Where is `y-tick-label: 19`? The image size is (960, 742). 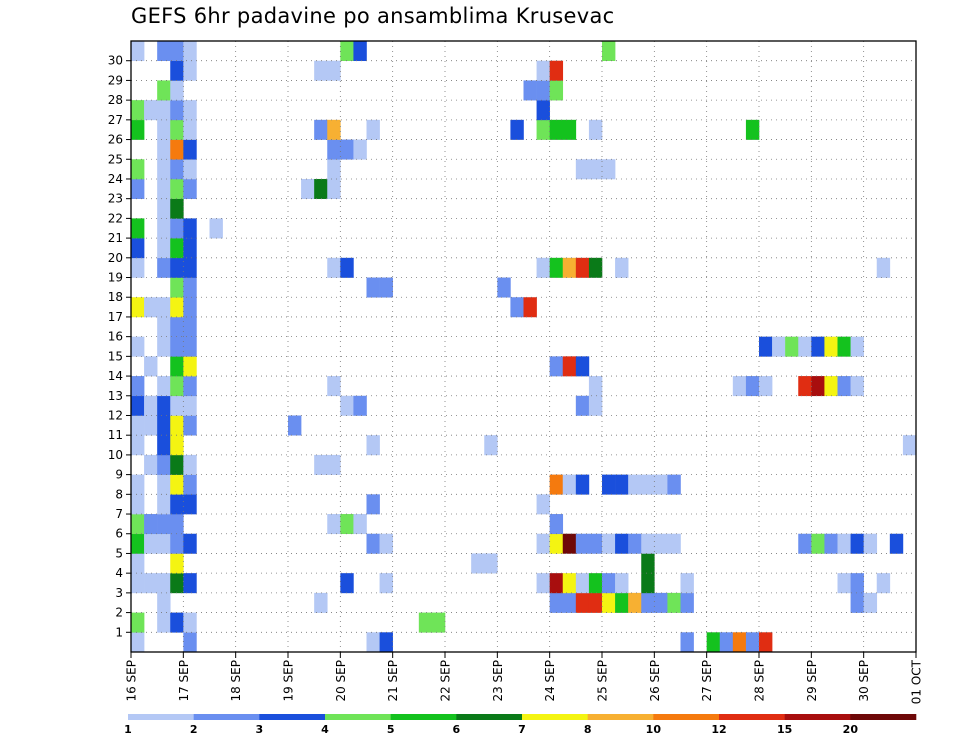
y-tick-label: 19 is located at coordinates (115, 278).